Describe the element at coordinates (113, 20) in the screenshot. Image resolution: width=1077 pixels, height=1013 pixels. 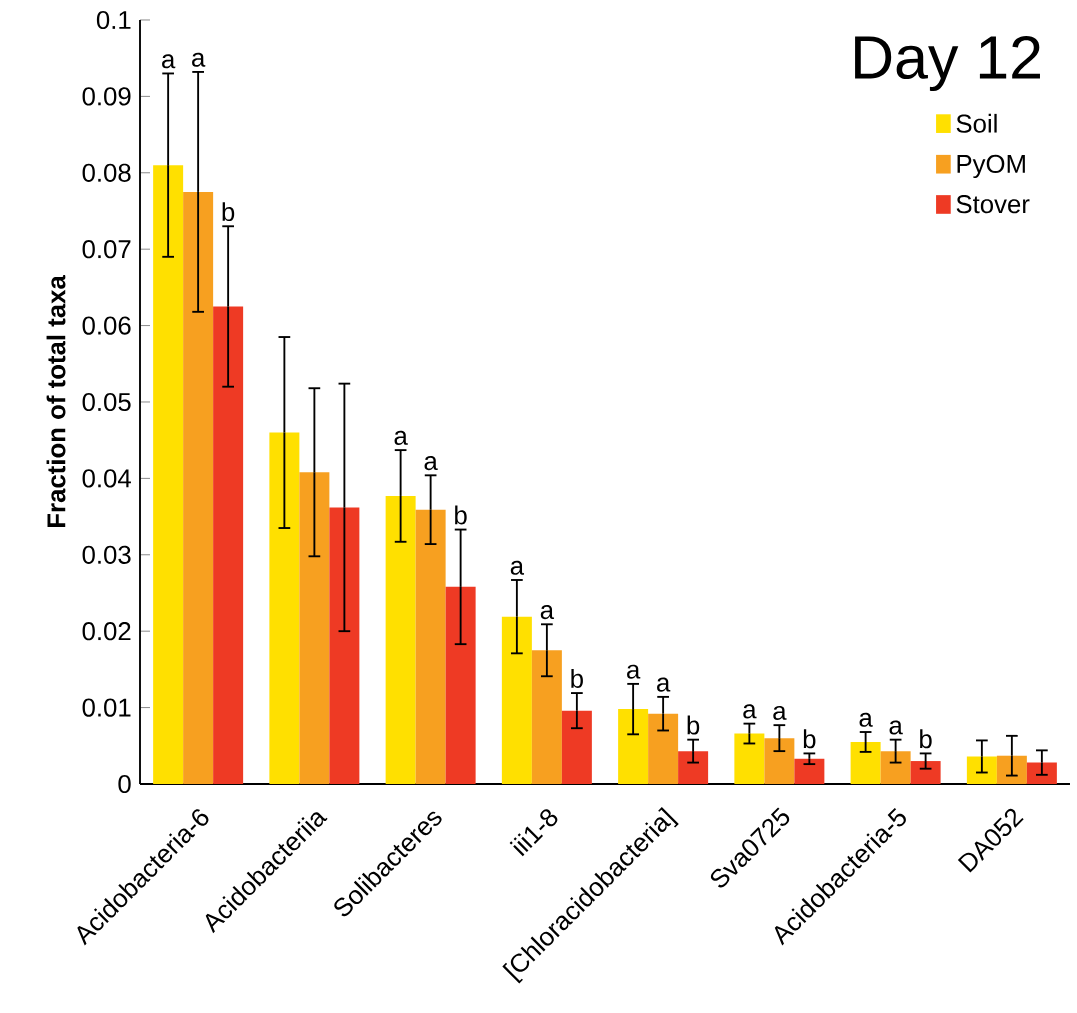
I see `y-tick-label: 0.1` at that location.